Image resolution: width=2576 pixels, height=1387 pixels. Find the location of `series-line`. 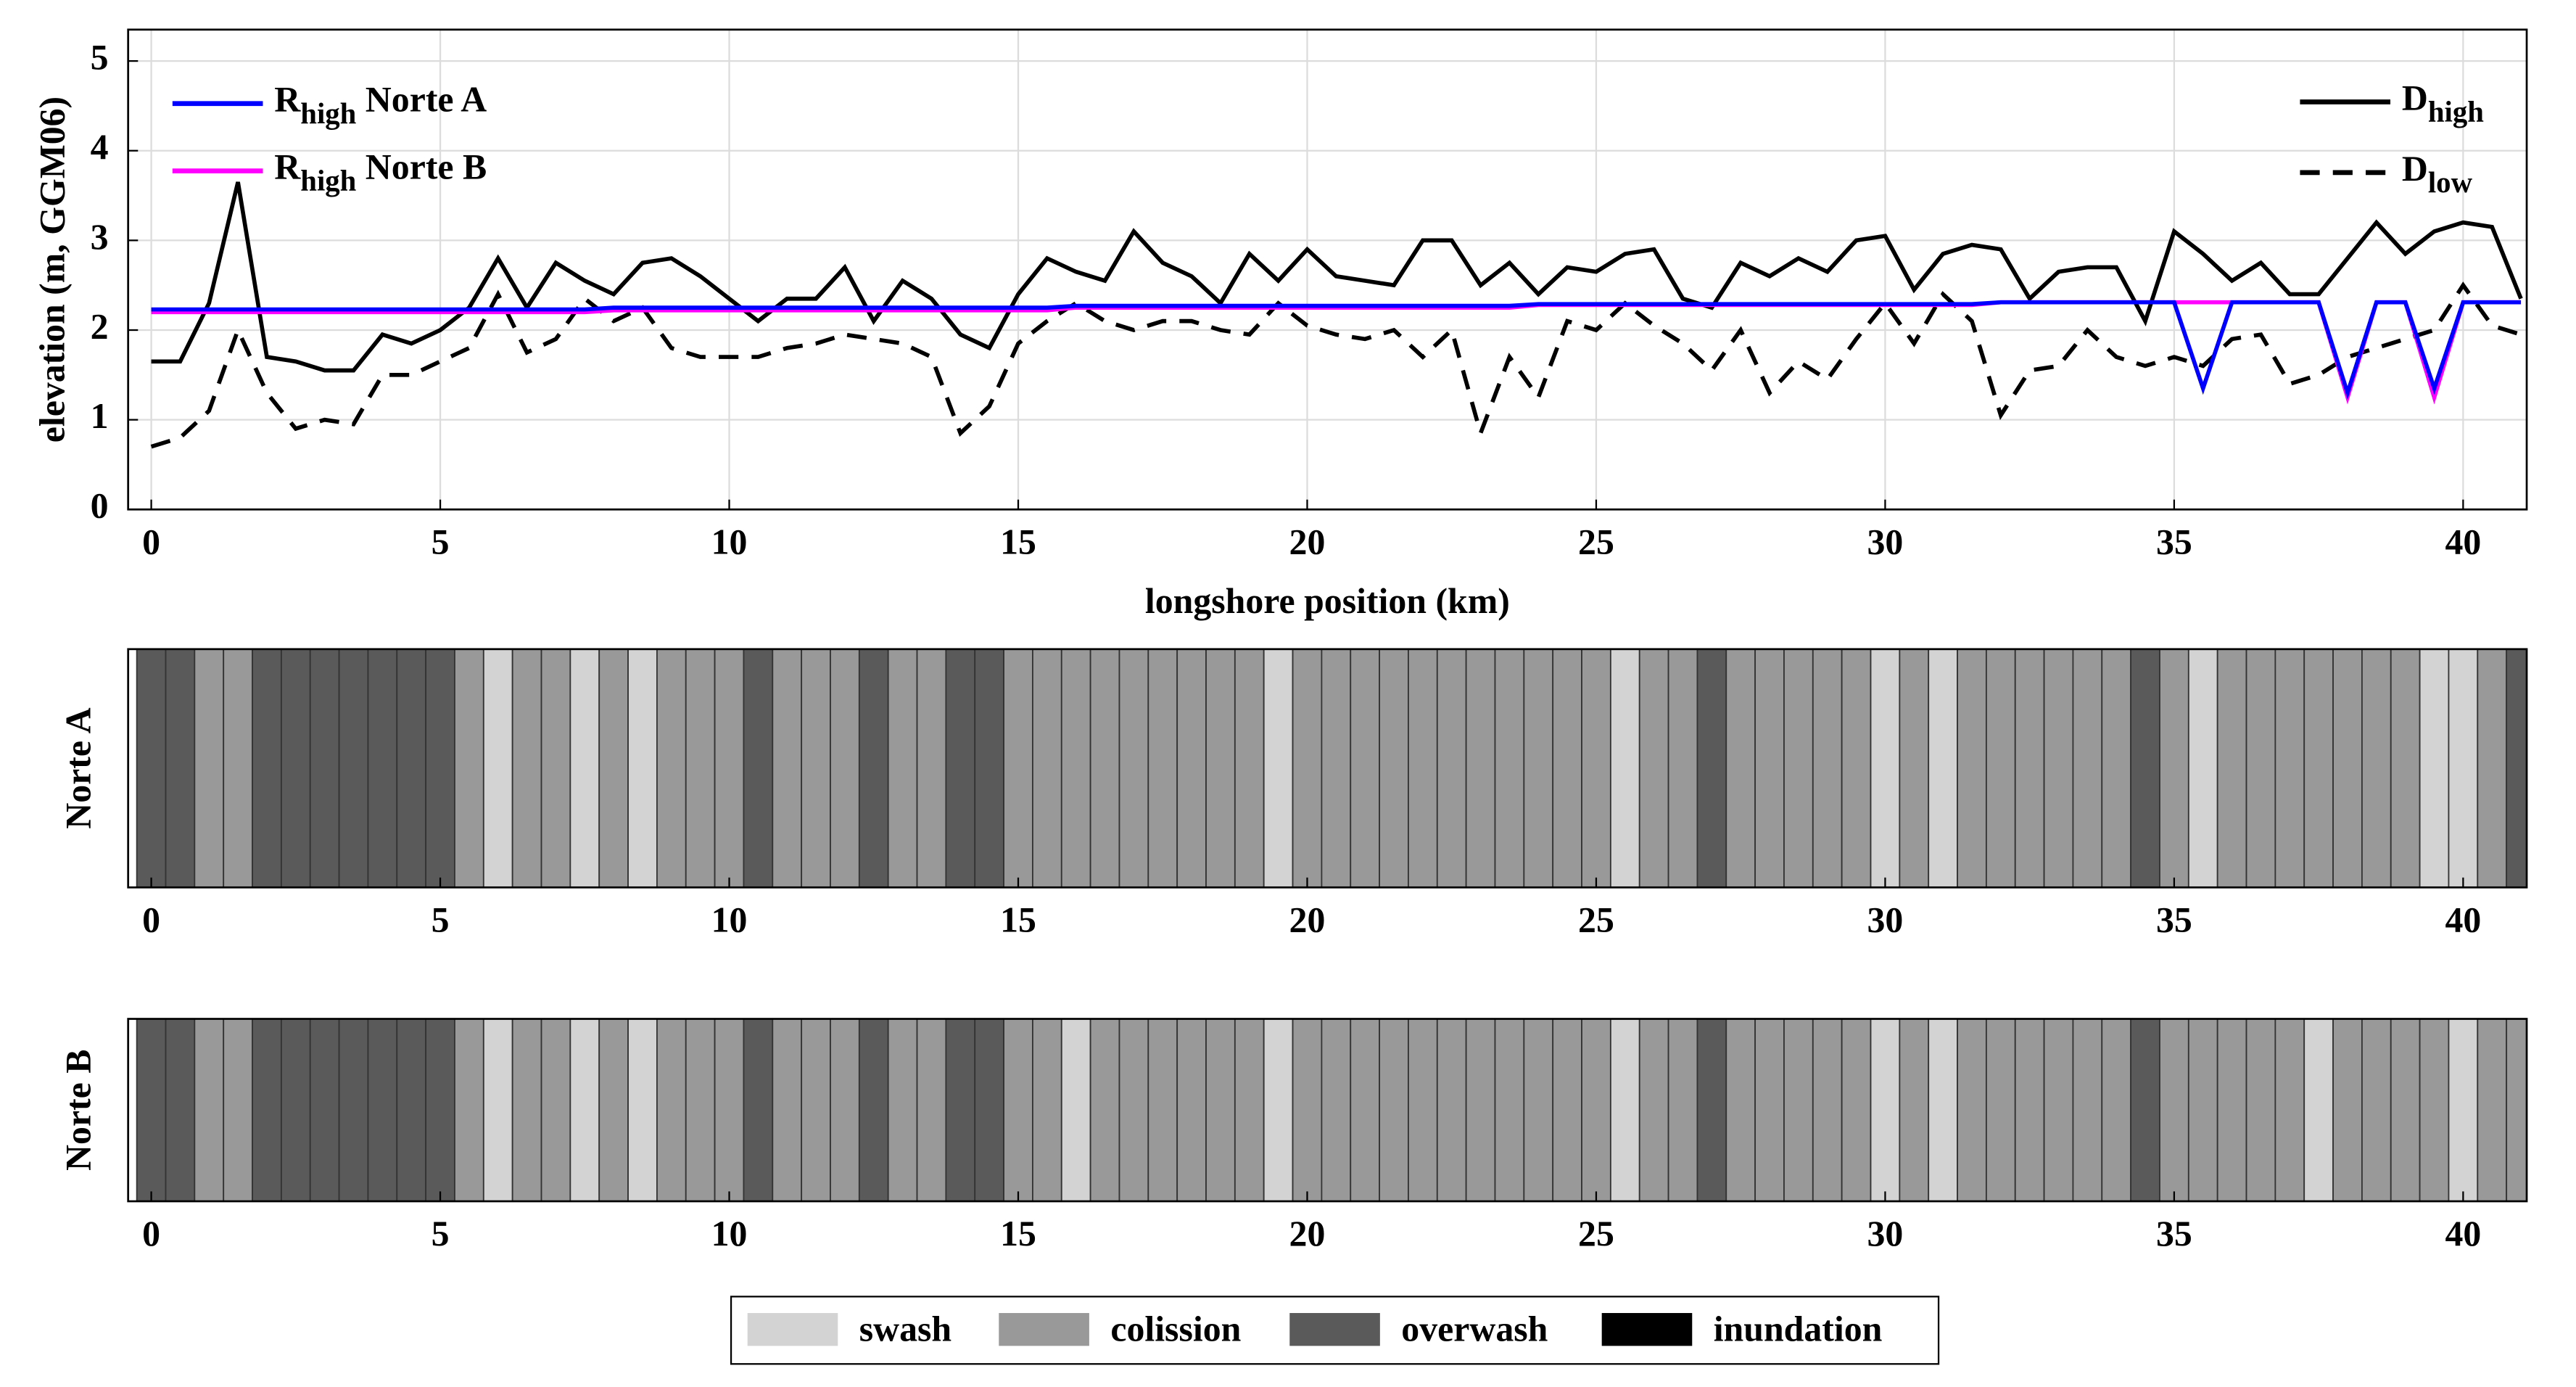

series-line is located at coordinates (1336, 350).